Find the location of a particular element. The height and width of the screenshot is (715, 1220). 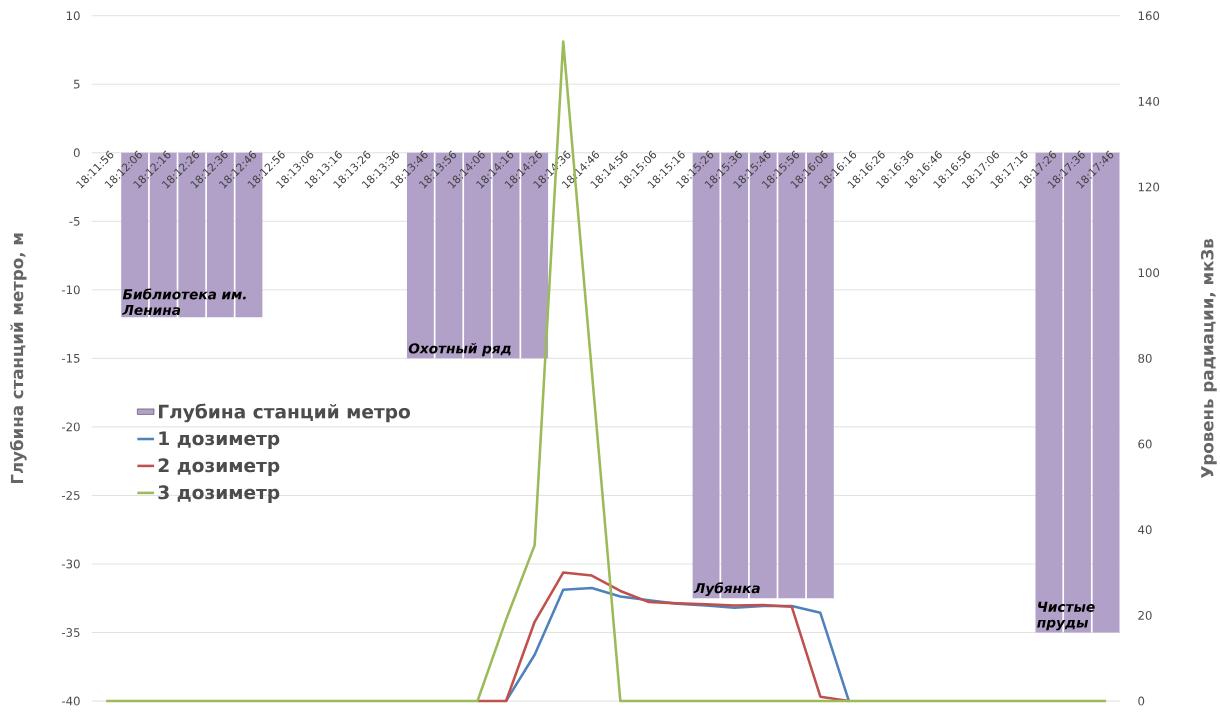

y2-tick-label: 120 is located at coordinates (1149, 187).